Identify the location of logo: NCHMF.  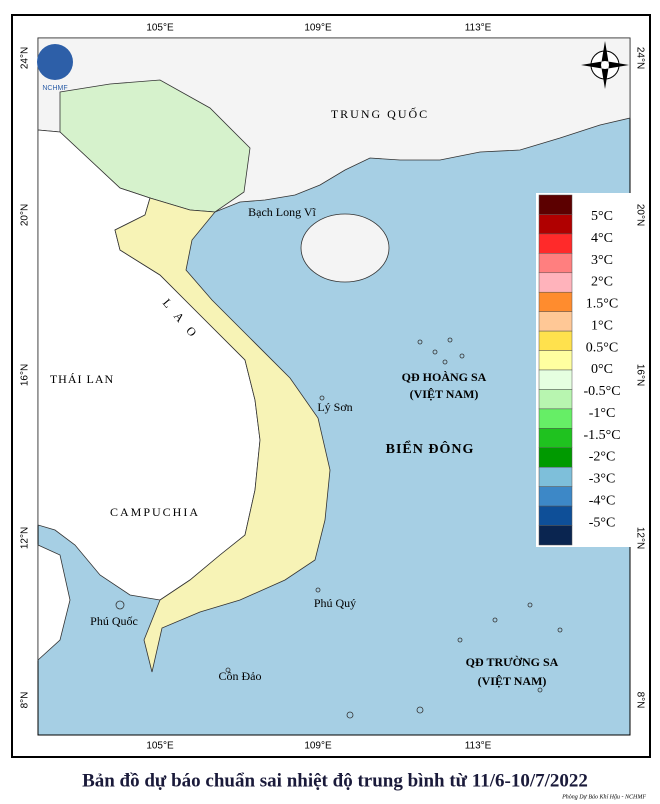
(55, 68).